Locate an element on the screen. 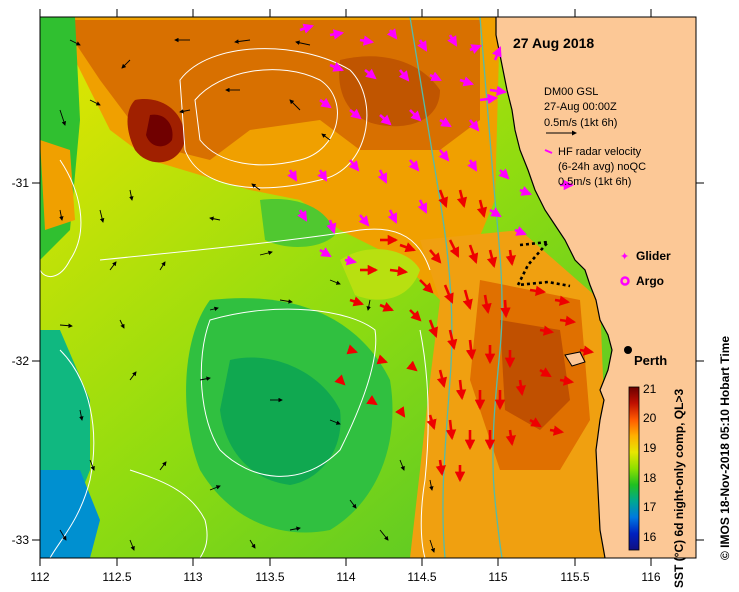  island is located at coordinates (575, 359).